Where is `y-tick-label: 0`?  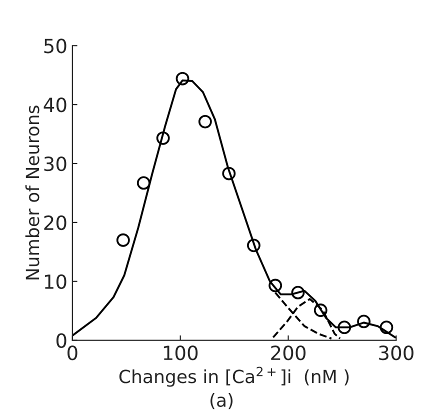 y-tick-label: 0 is located at coordinates (61, 340).